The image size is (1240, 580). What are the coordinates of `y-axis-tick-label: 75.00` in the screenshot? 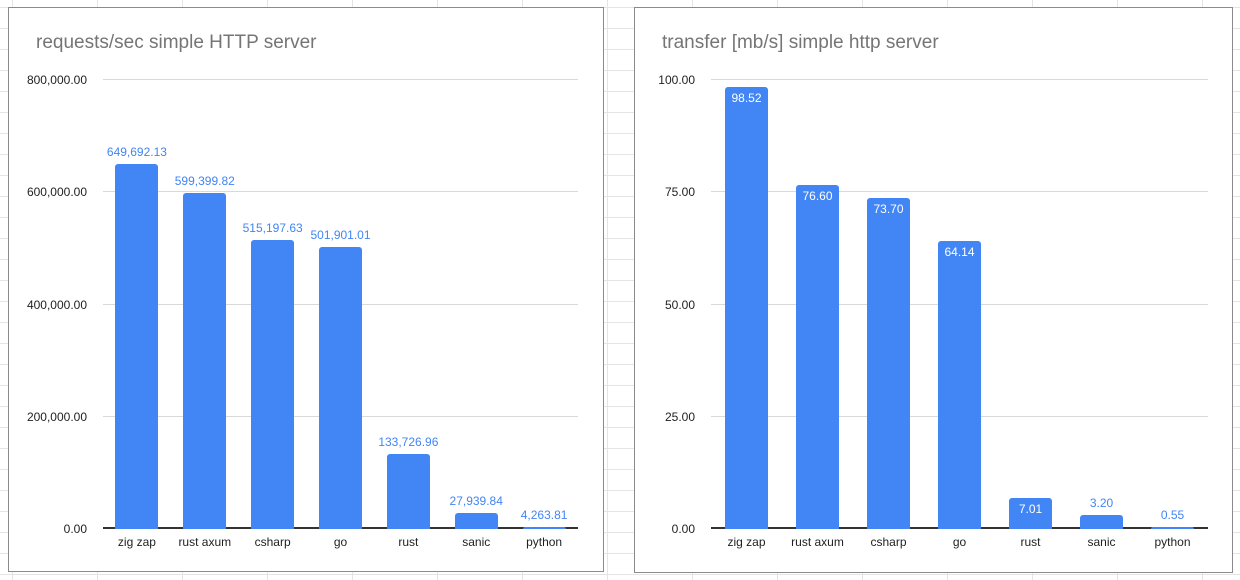 It's located at (679, 192).